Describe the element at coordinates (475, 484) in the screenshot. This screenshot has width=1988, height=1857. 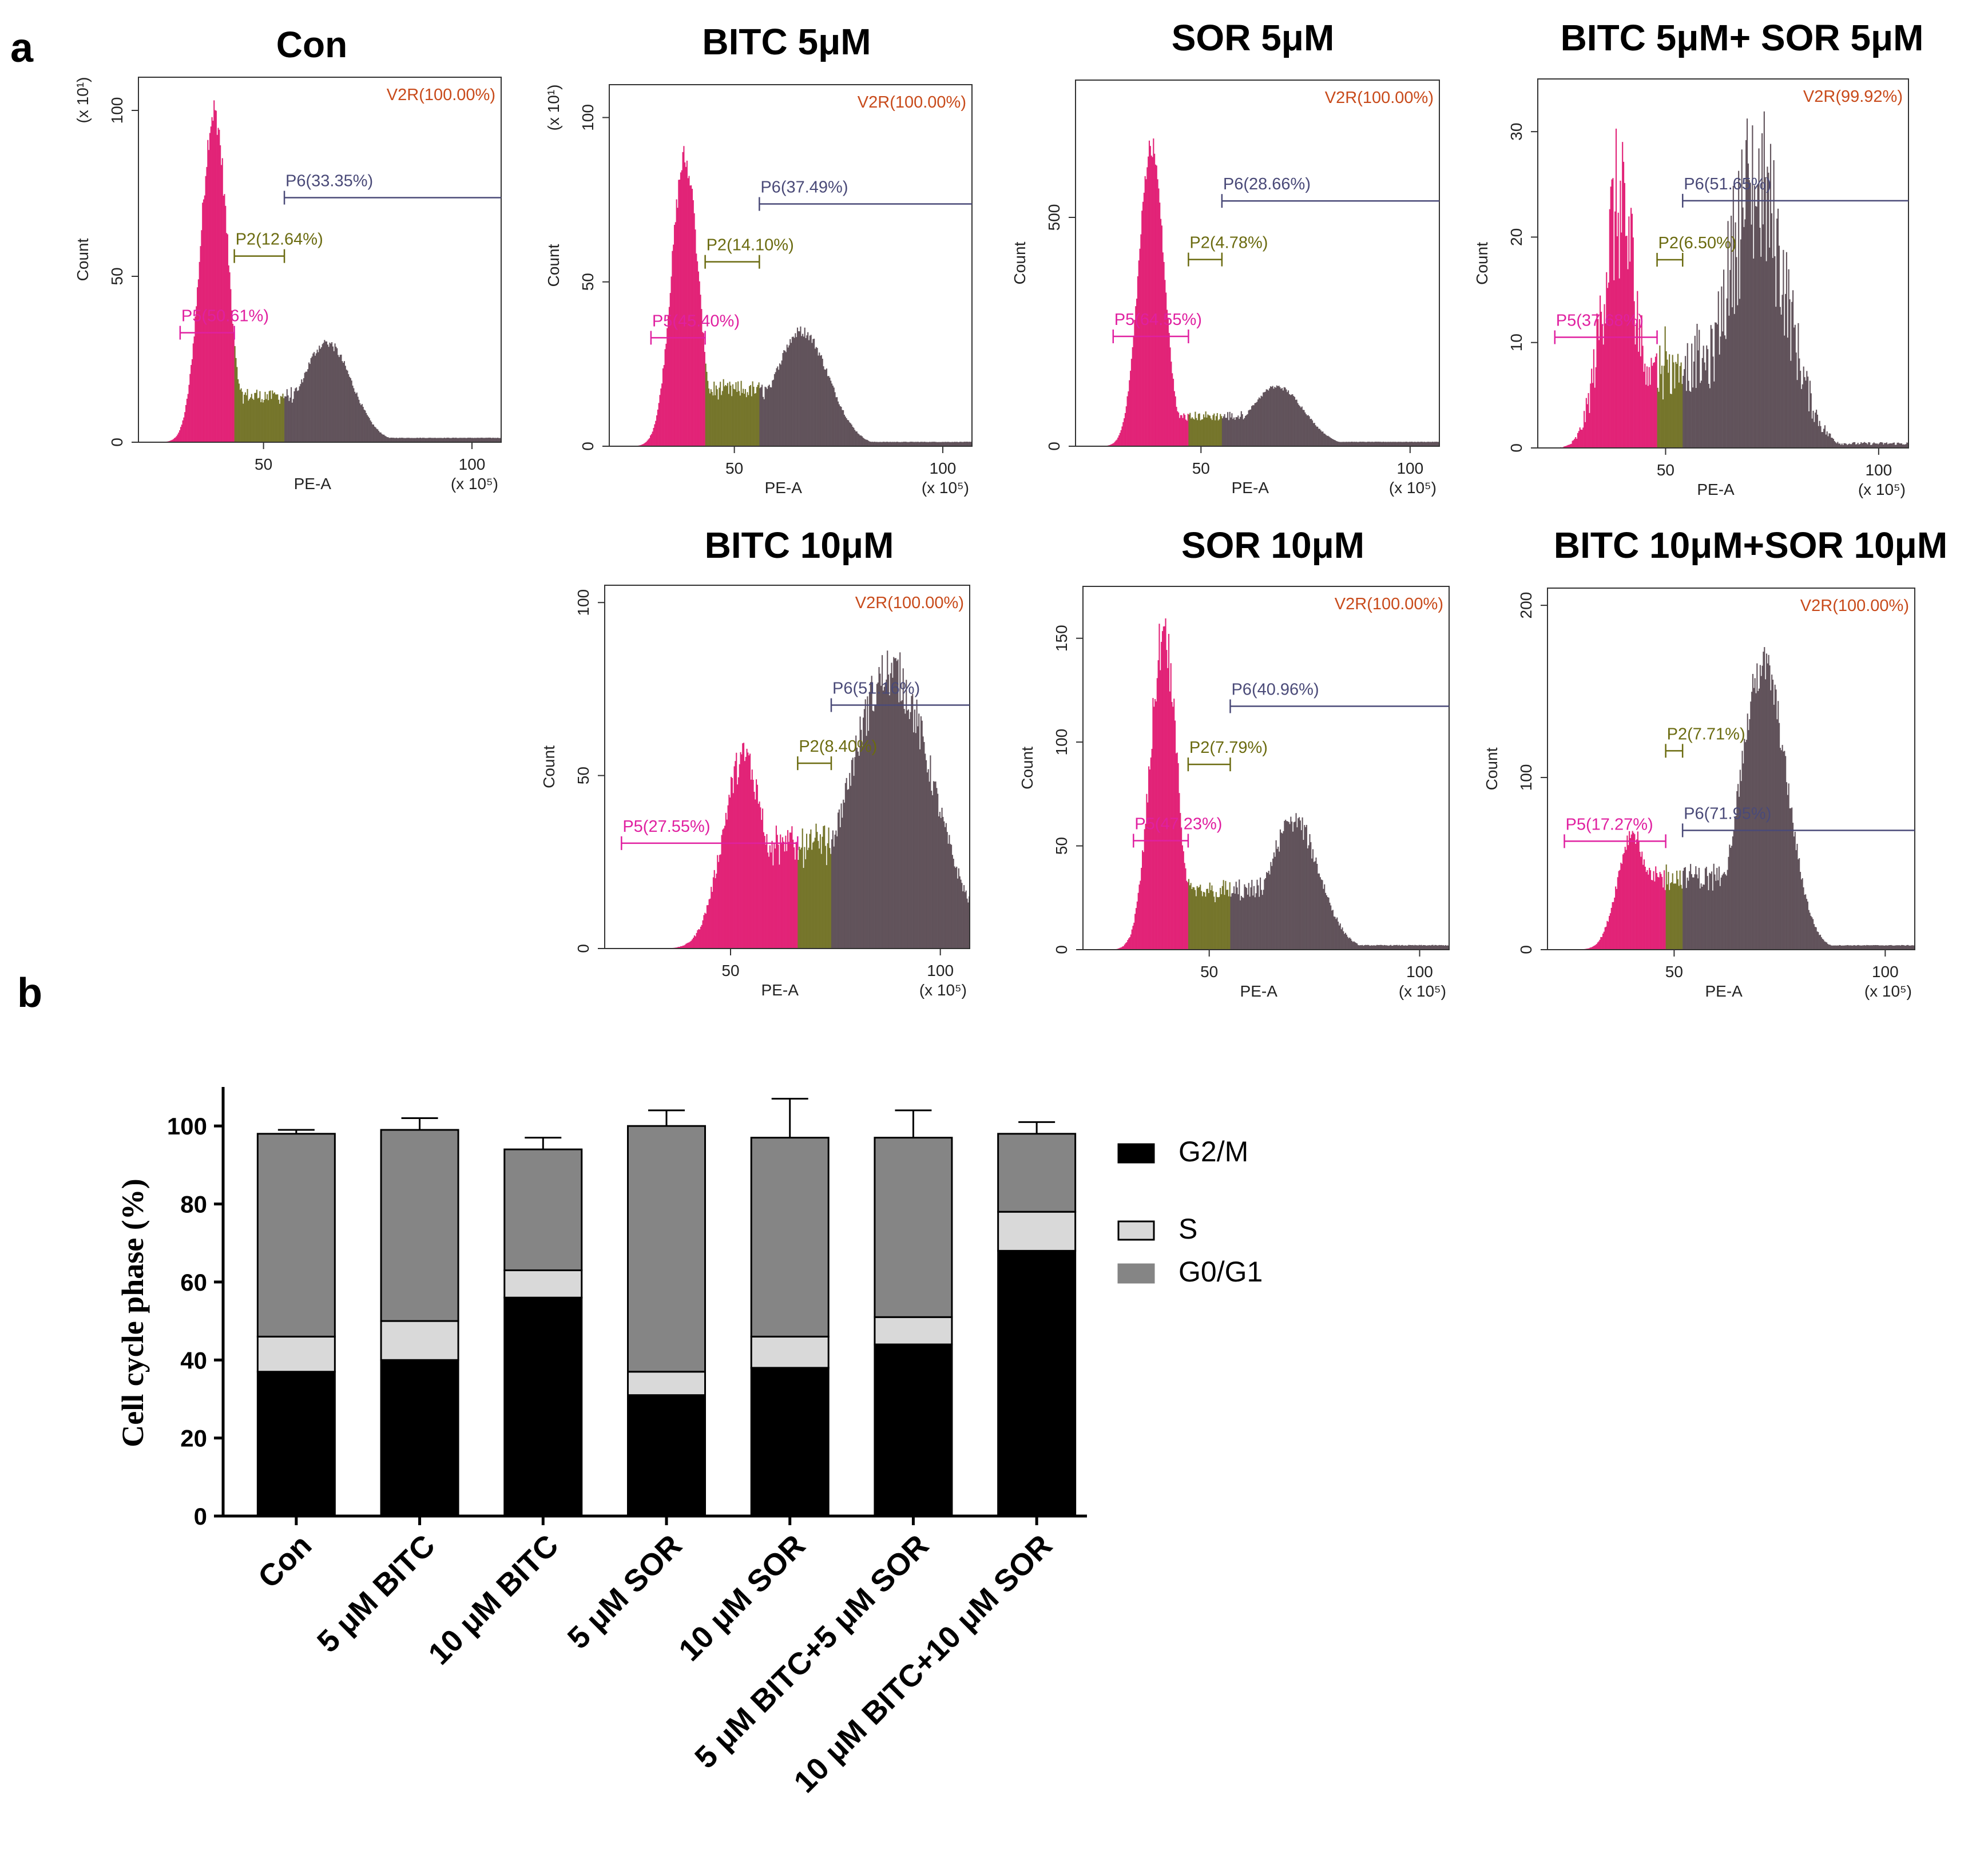
I see `x-axis-multiplier: (x 10⁵)` at that location.